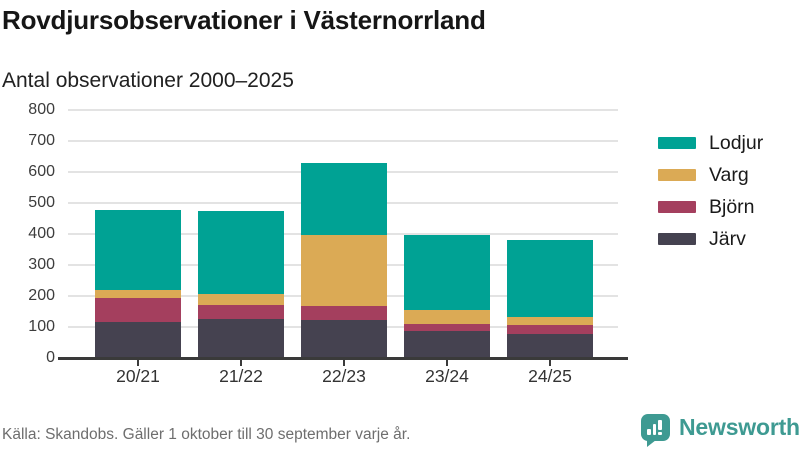 The width and height of the screenshot is (800, 450). I want to click on legend-swatch-lodjur, so click(677, 143).